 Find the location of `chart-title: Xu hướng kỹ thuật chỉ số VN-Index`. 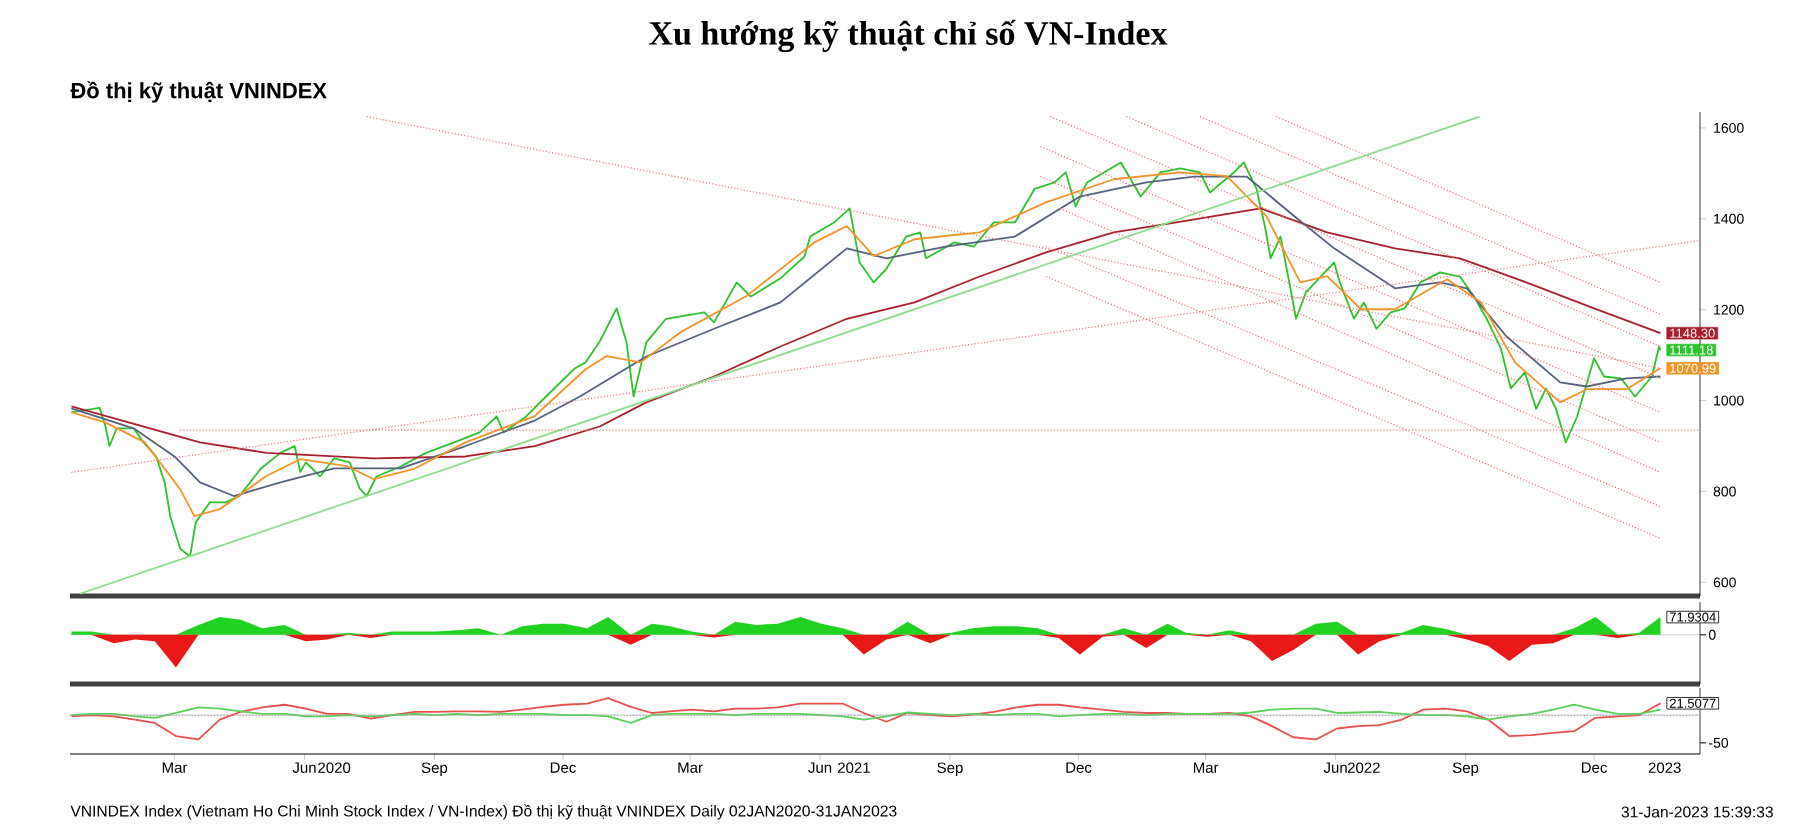

chart-title: Xu hướng kỹ thuật chỉ số VN-Index is located at coordinates (908, 36).